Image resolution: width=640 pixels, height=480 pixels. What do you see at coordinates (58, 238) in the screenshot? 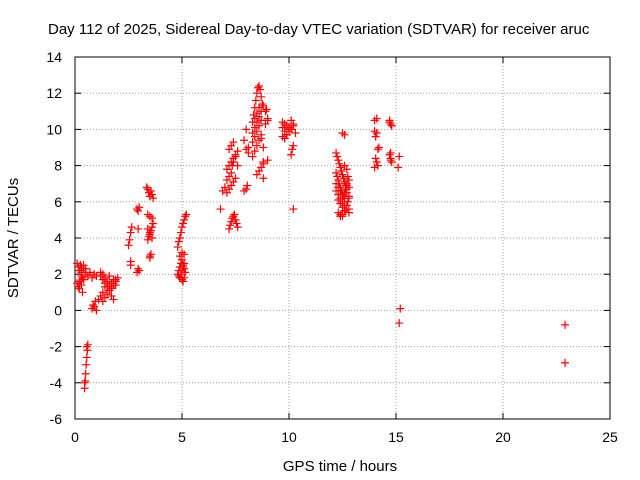
I see `y-tick-label: 4` at bounding box center [58, 238].